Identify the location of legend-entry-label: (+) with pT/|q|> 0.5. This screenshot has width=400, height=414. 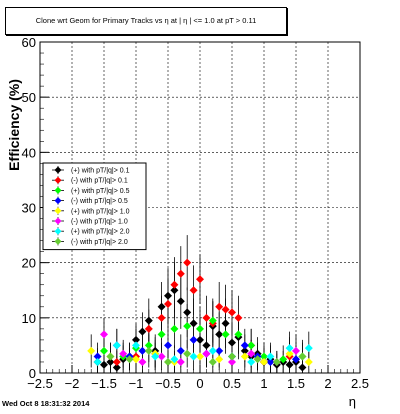
(100, 191).